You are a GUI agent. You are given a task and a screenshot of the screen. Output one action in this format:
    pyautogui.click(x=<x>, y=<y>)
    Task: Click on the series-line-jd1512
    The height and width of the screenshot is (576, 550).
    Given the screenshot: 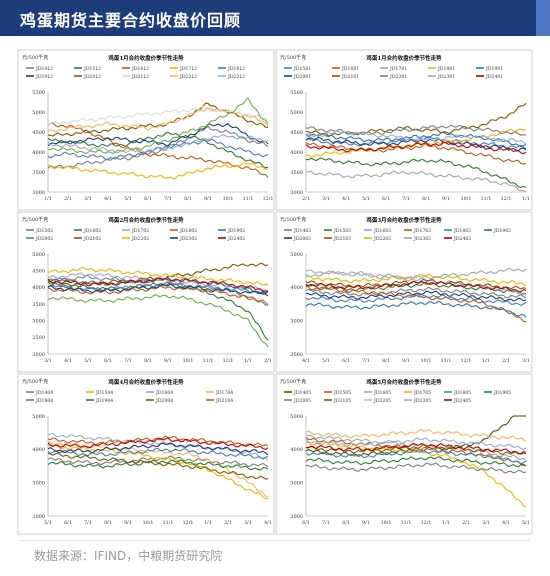 What is the action you would take?
    pyautogui.click(x=158, y=150)
    